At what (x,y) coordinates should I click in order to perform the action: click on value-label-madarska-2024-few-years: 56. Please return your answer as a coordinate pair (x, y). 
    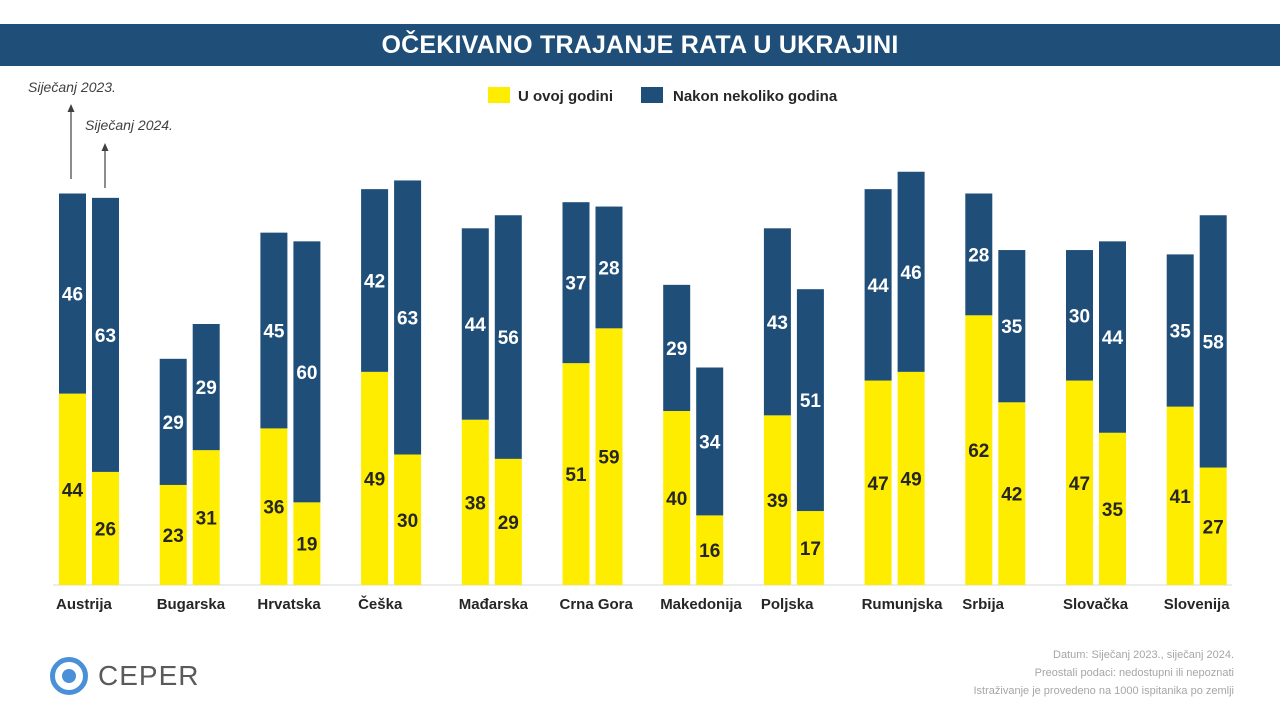
    Looking at the image, I should click on (508, 338).